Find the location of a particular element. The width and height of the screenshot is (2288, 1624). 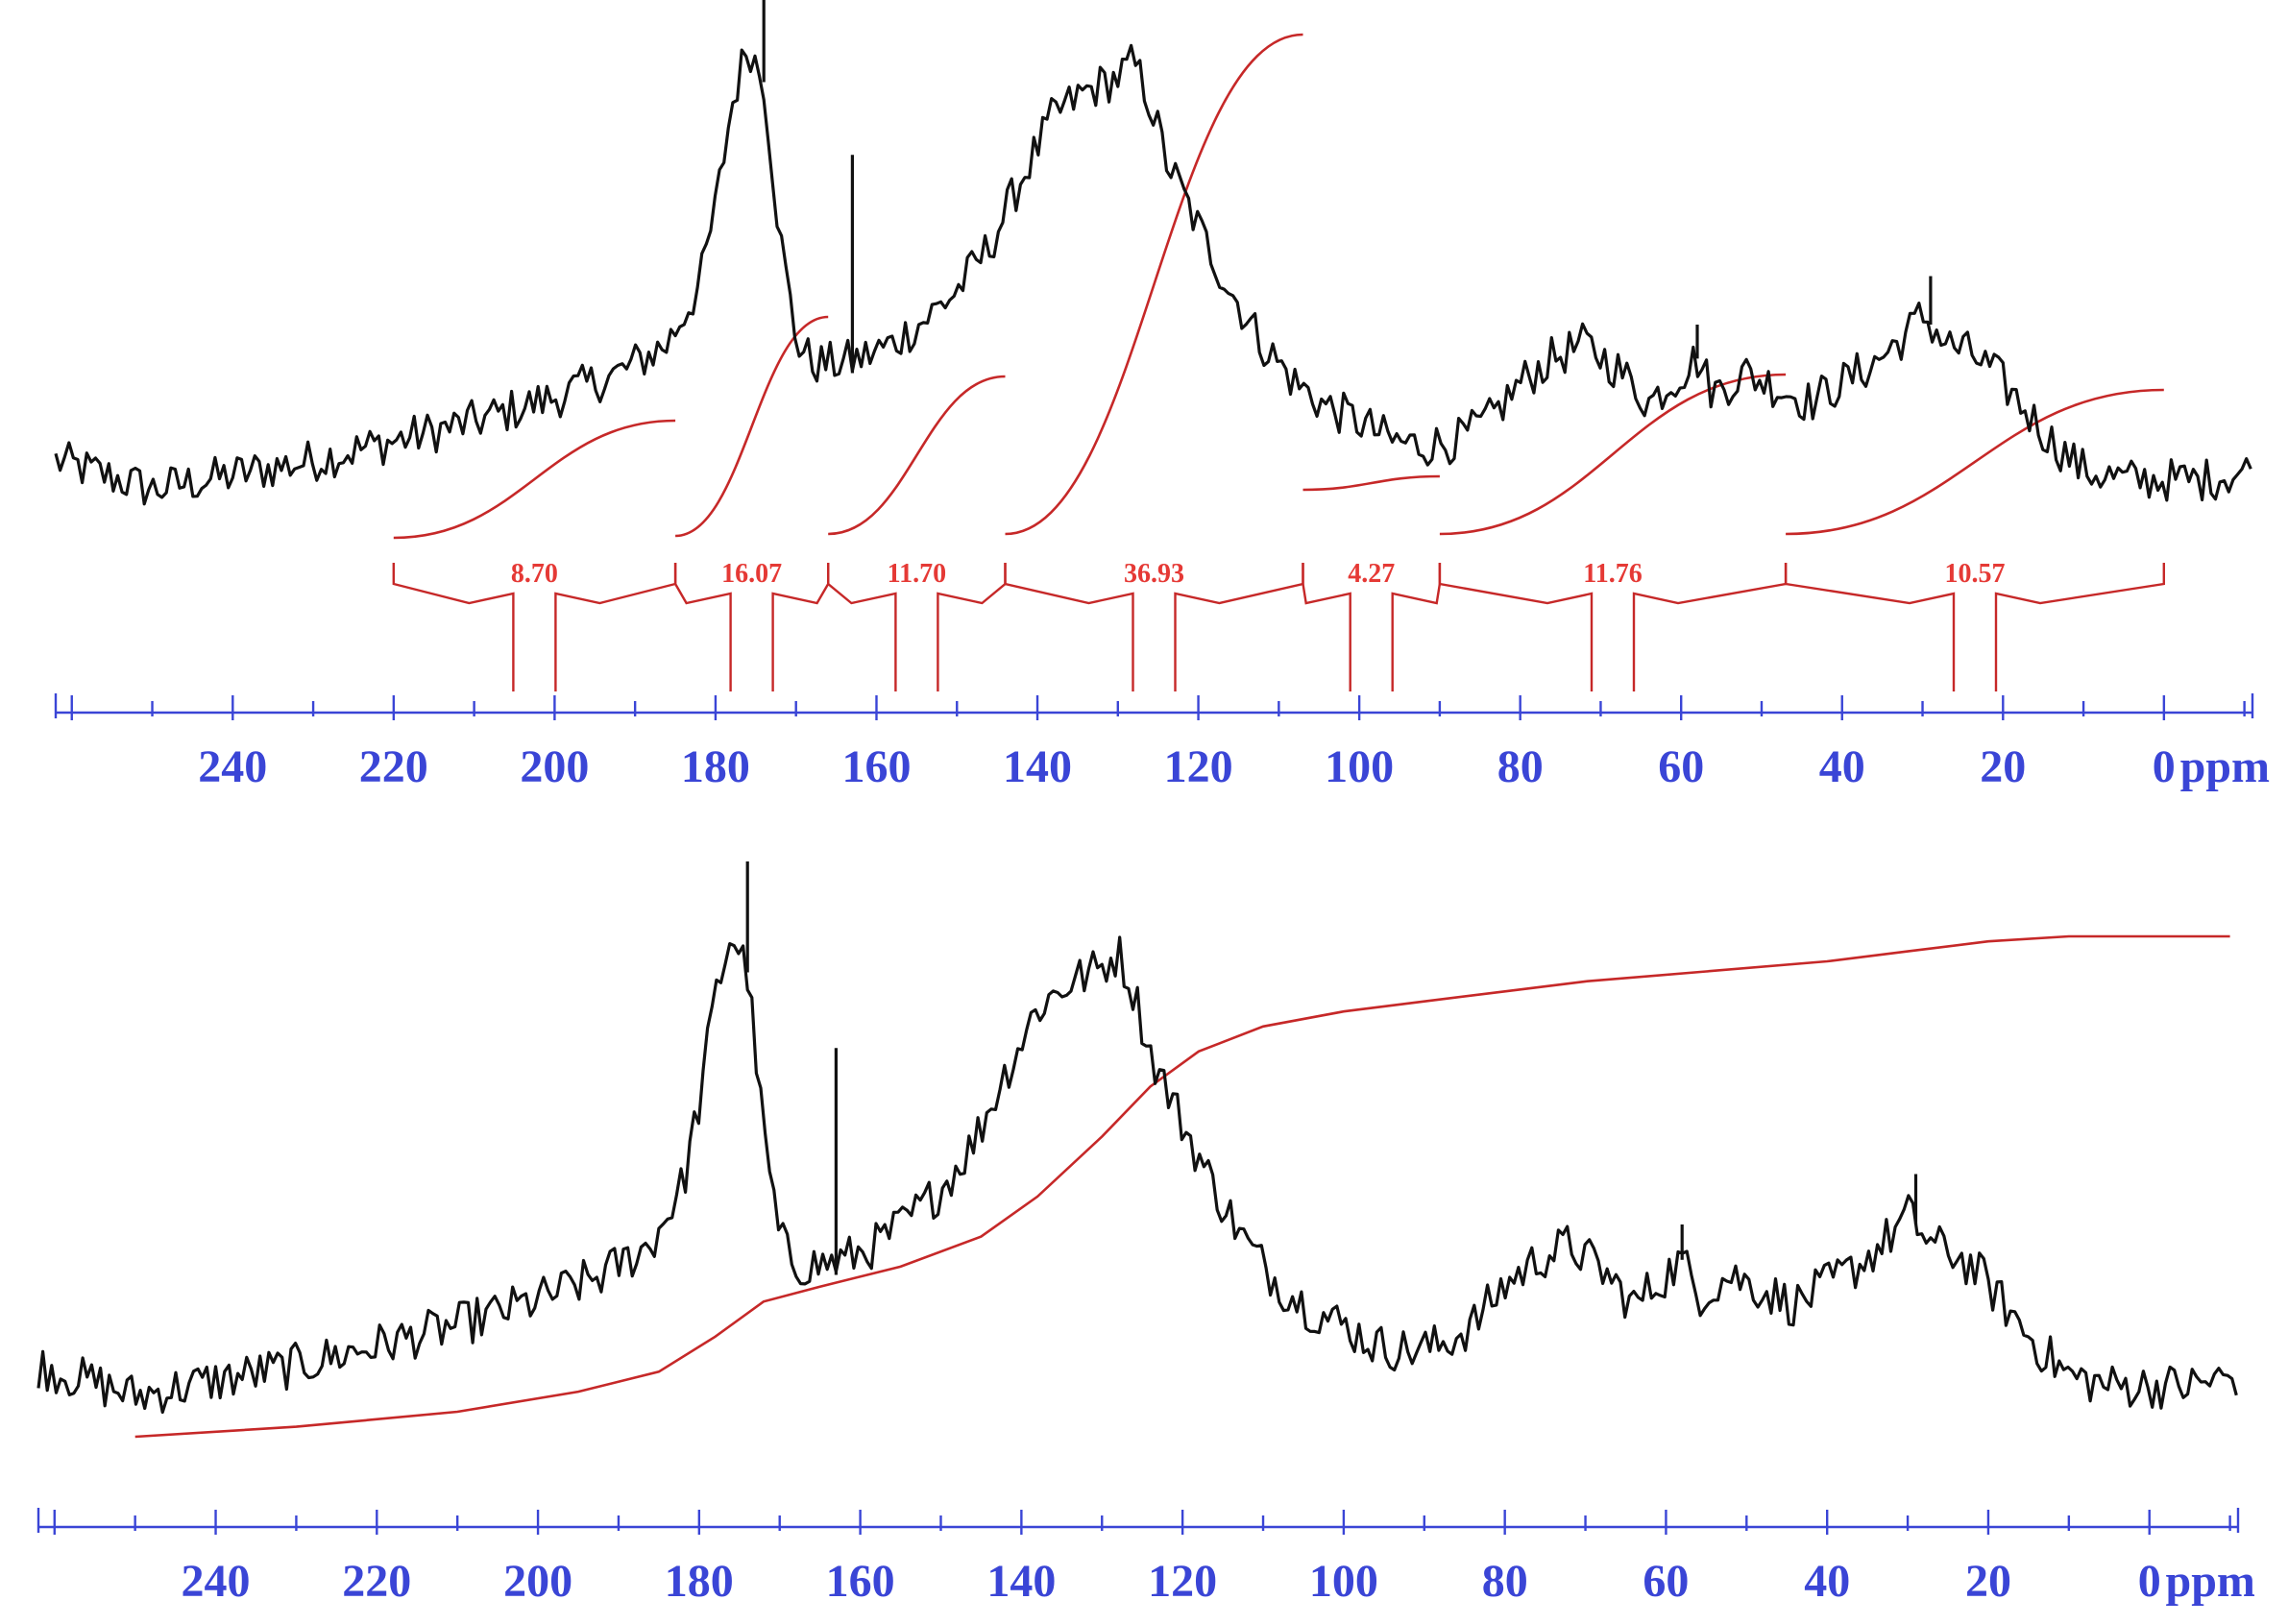

top-integral-brackets: 8.70 16.07 11.70 36.93 4.27 11.76 10.57 is located at coordinates (1278, 625).